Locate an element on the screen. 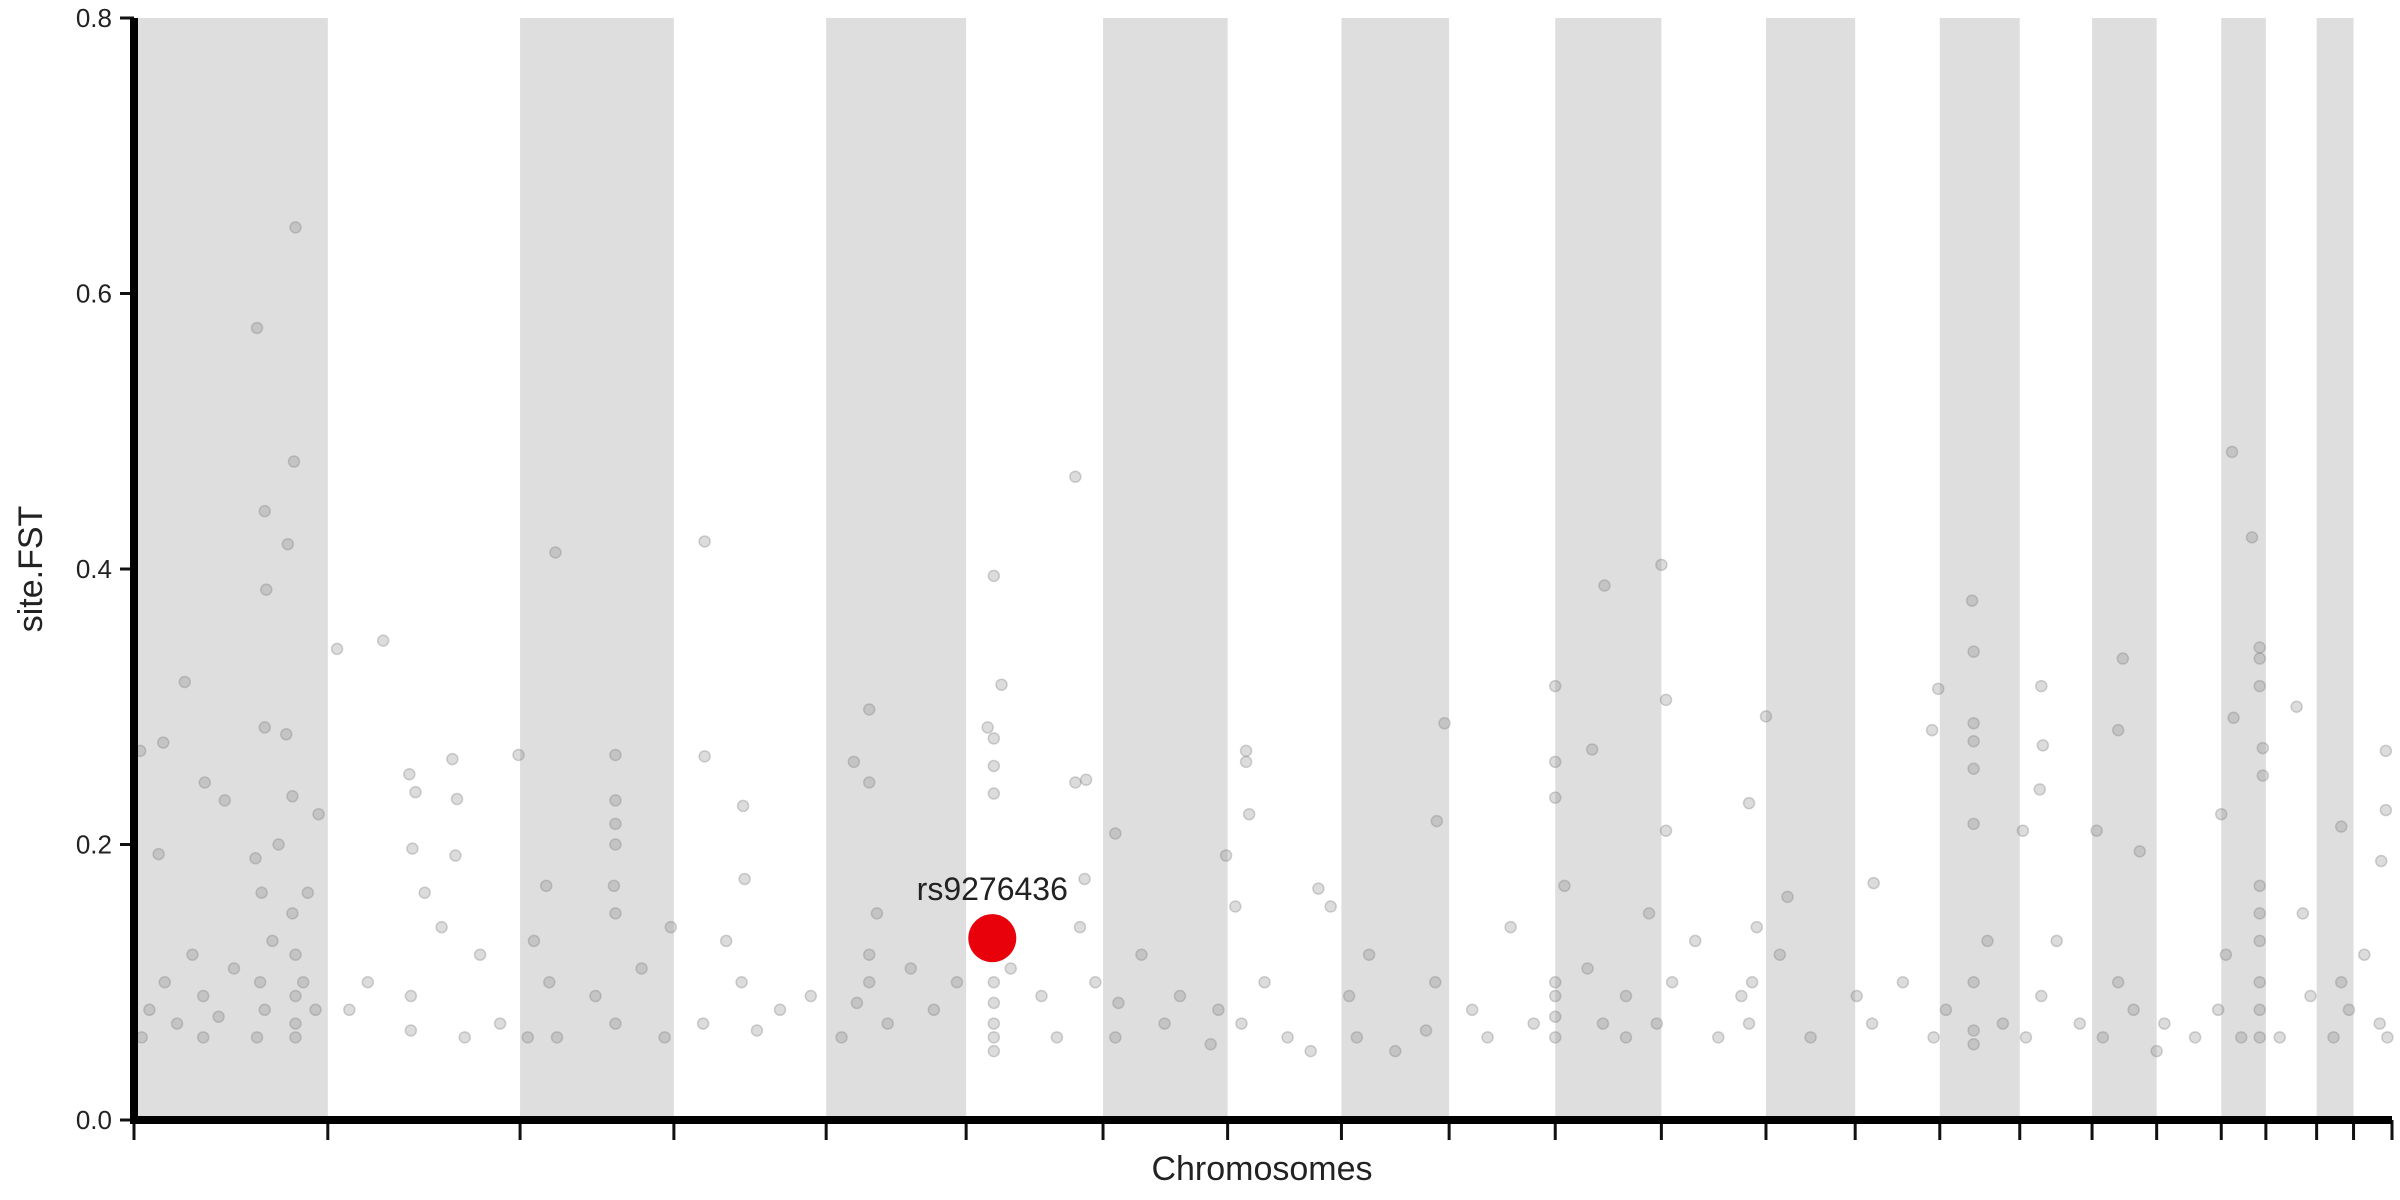 This screenshot has height=1200, width=2400. y-tick-label: 0.2 is located at coordinates (94, 845).